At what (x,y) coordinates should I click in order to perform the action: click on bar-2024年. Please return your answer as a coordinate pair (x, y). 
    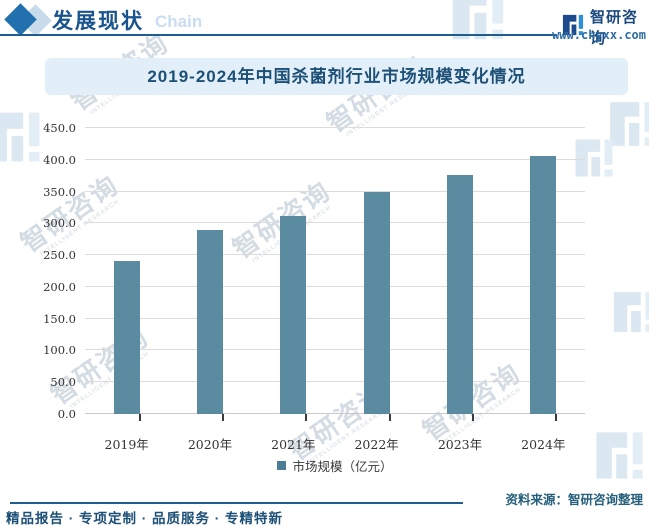
    Looking at the image, I should click on (543, 284).